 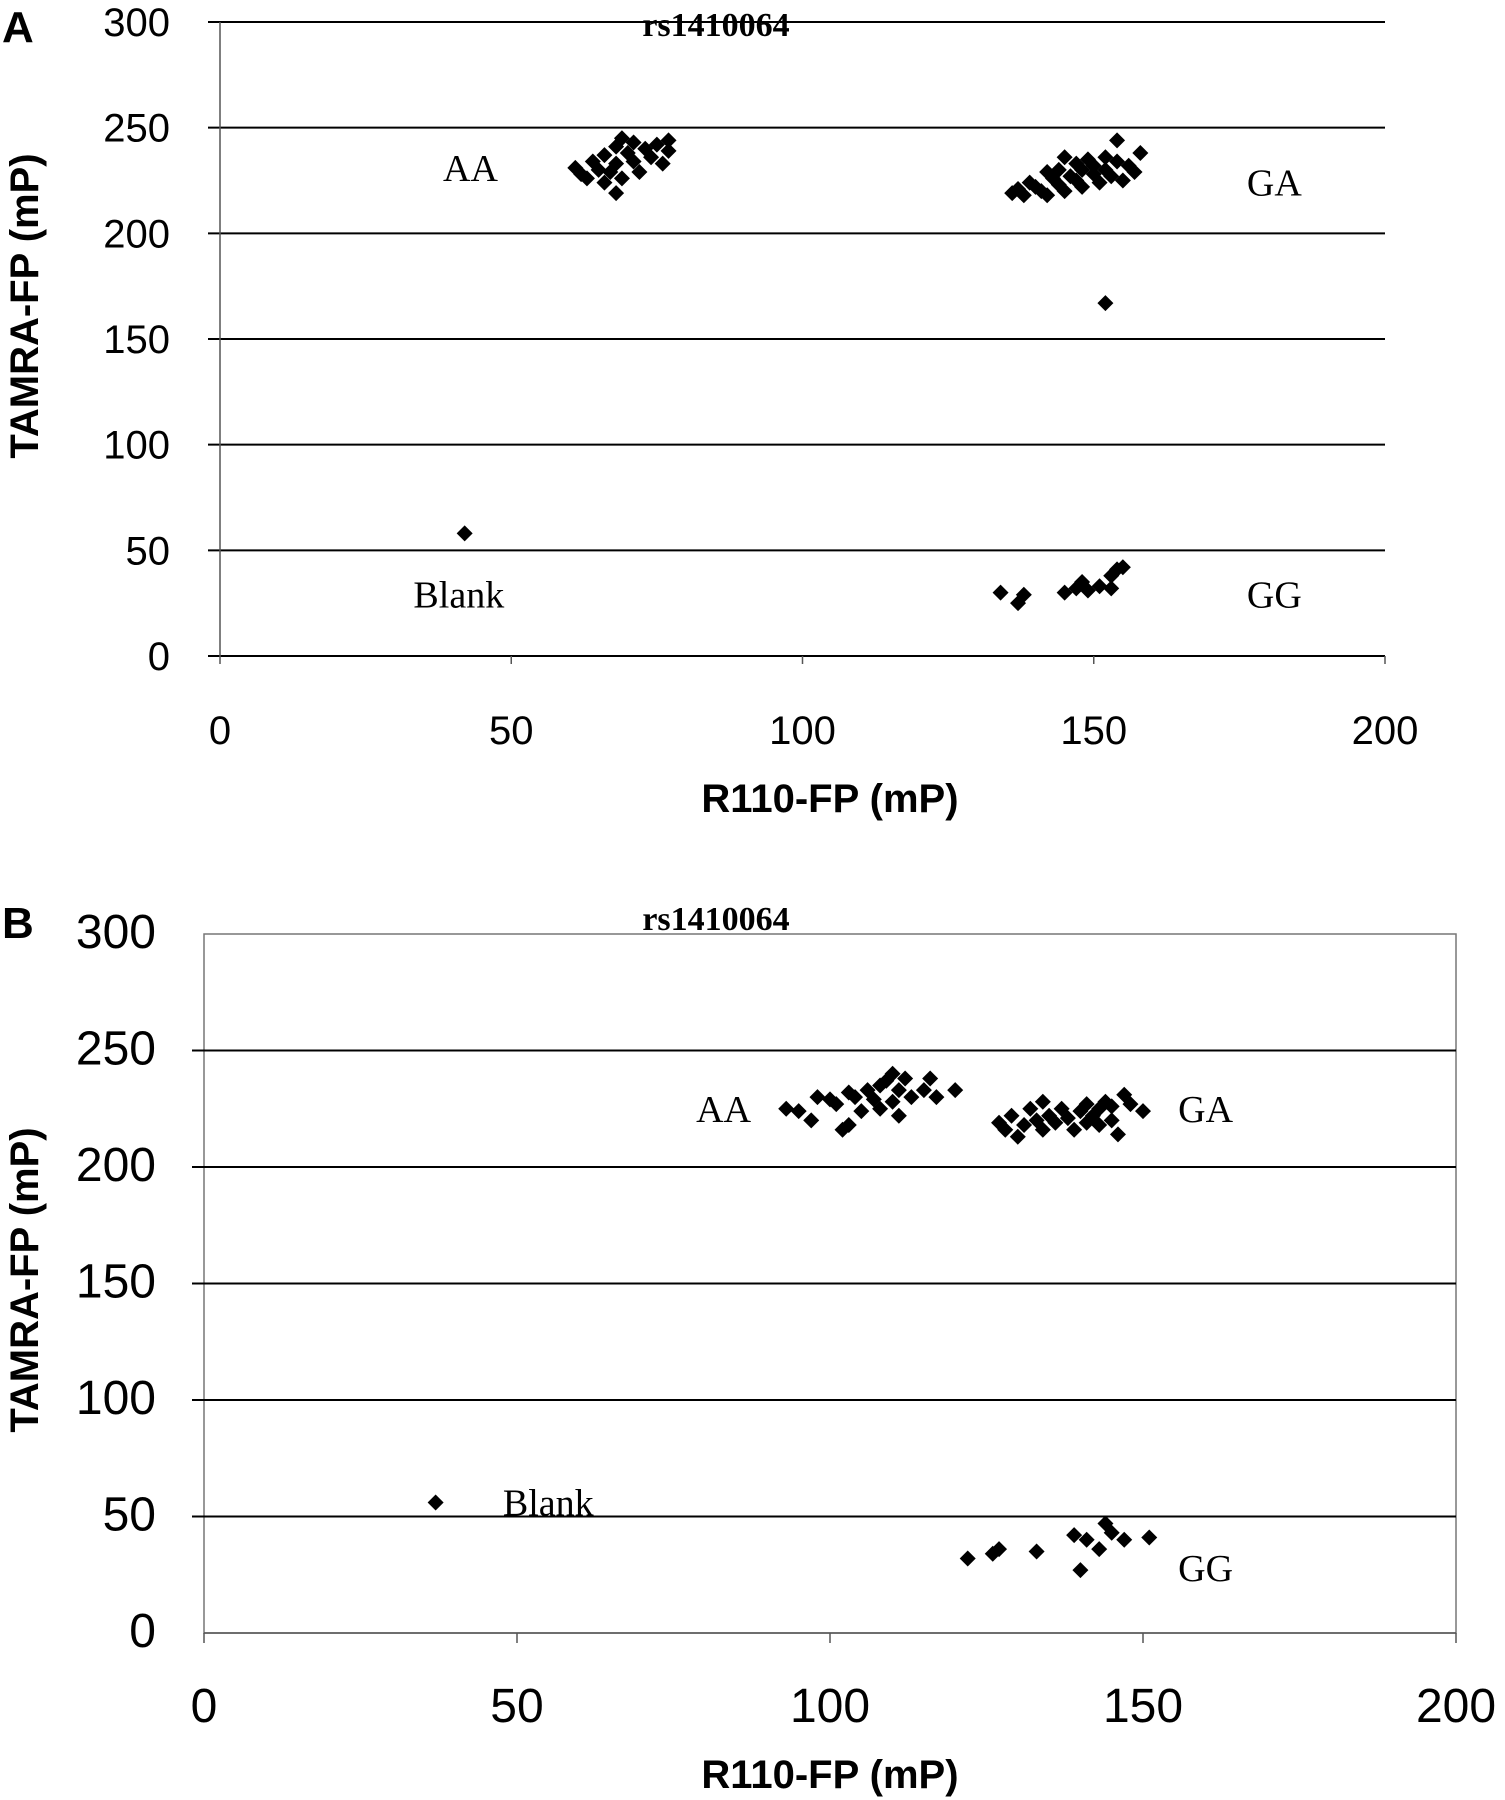 I want to click on panel-a-x-axis-label: R110-FP (mP), so click(x=829, y=799).